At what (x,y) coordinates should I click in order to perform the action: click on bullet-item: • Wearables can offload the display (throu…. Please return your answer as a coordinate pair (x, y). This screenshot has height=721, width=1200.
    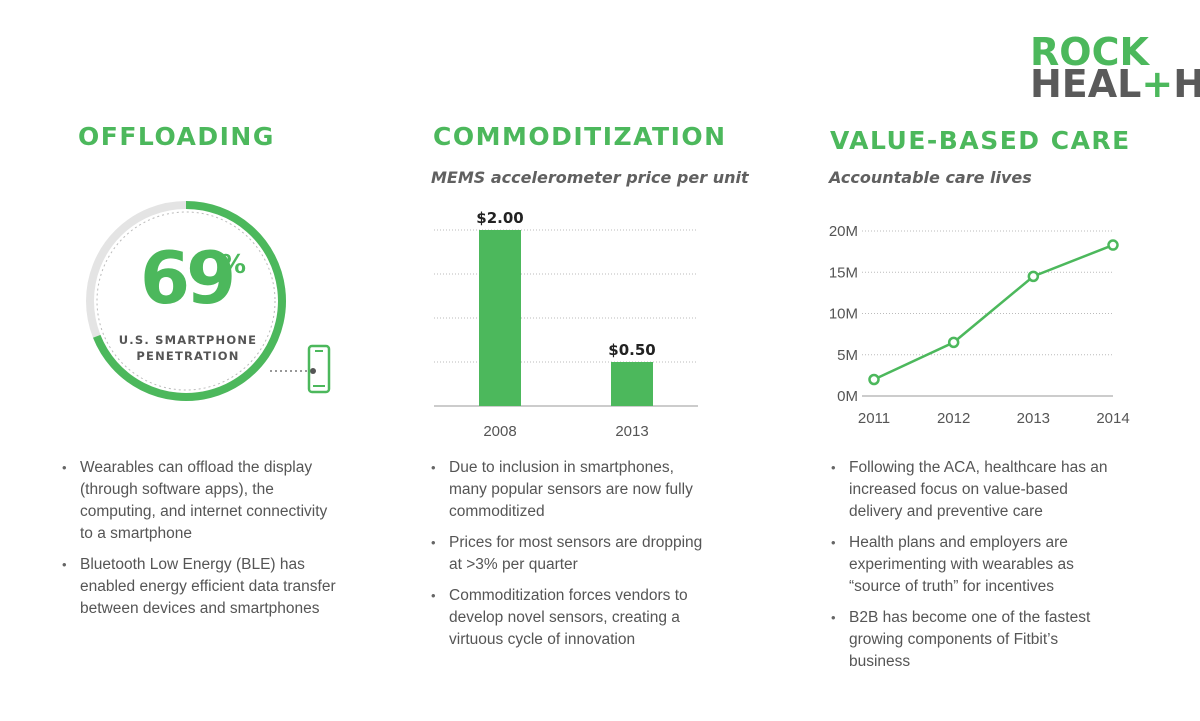
    Looking at the image, I should click on (217, 501).